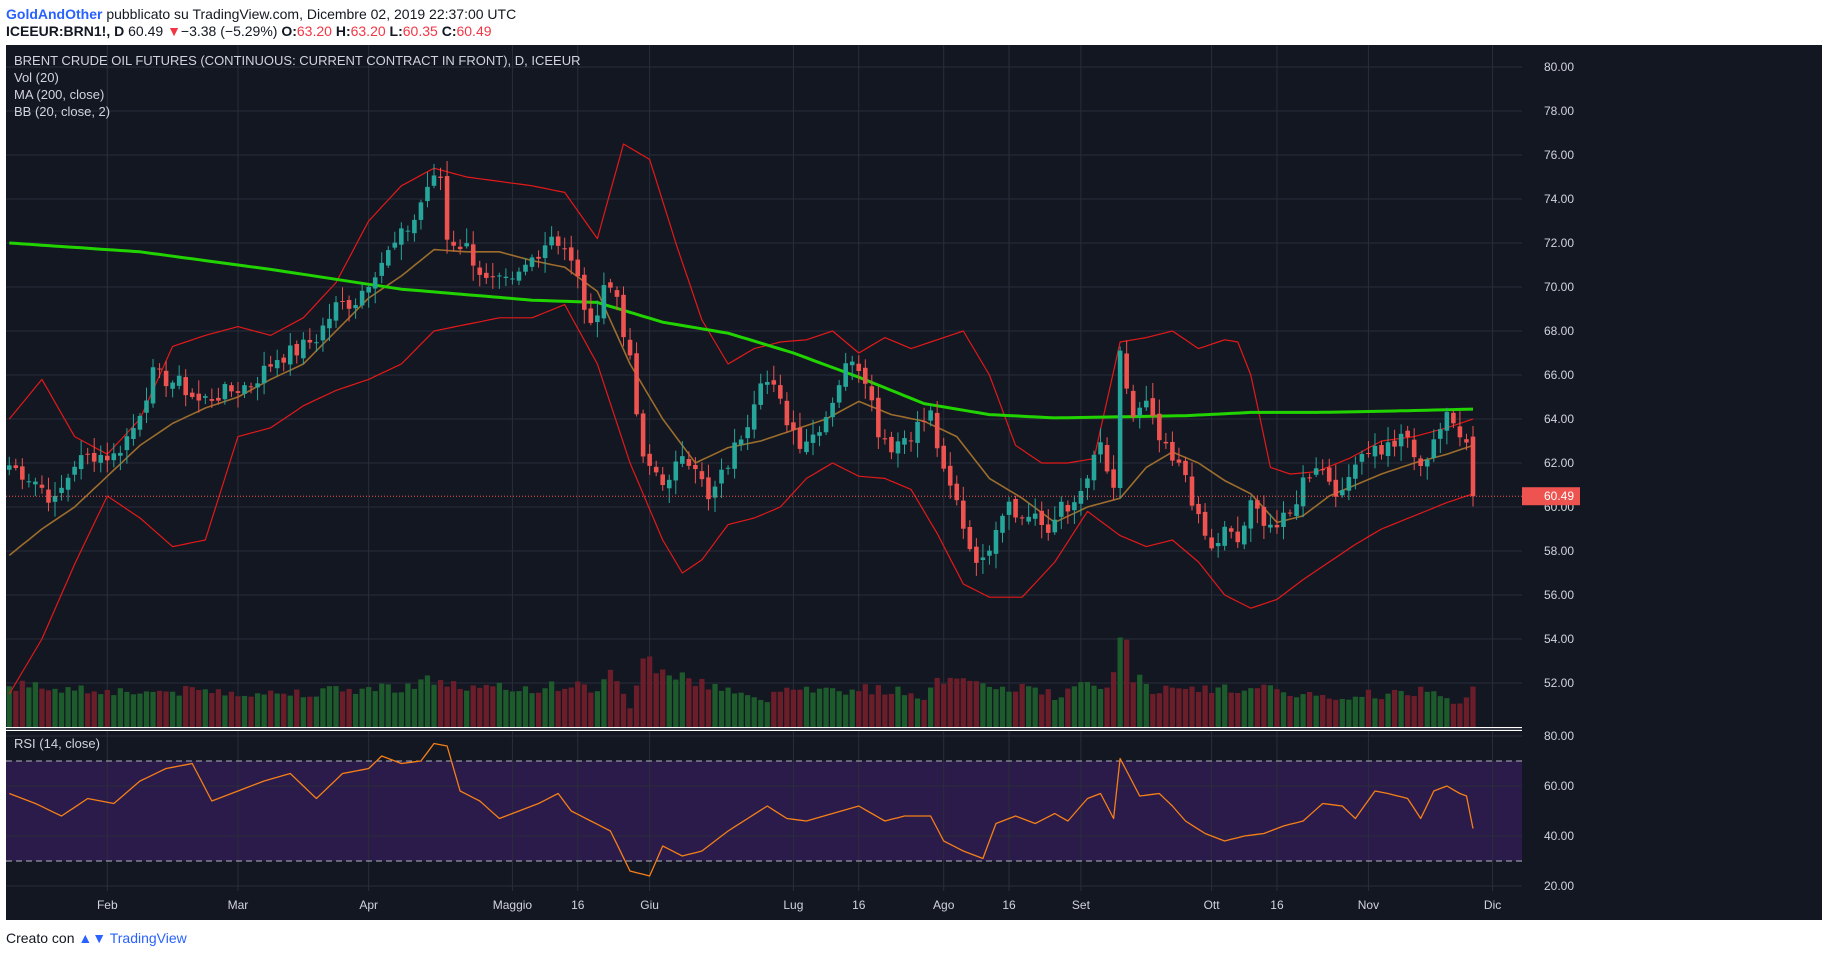  Describe the element at coordinates (36, 77) in the screenshot. I see `vol-indicator-label: Vol (20)` at that location.